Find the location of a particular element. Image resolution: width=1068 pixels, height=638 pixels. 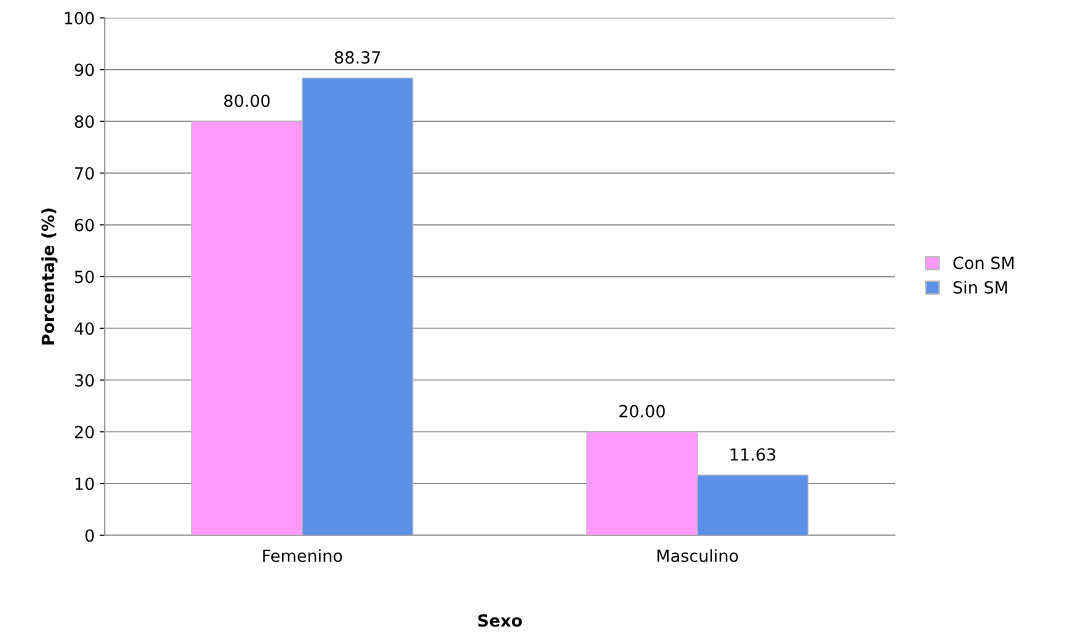

legend-label: Sin SM is located at coordinates (980, 287).